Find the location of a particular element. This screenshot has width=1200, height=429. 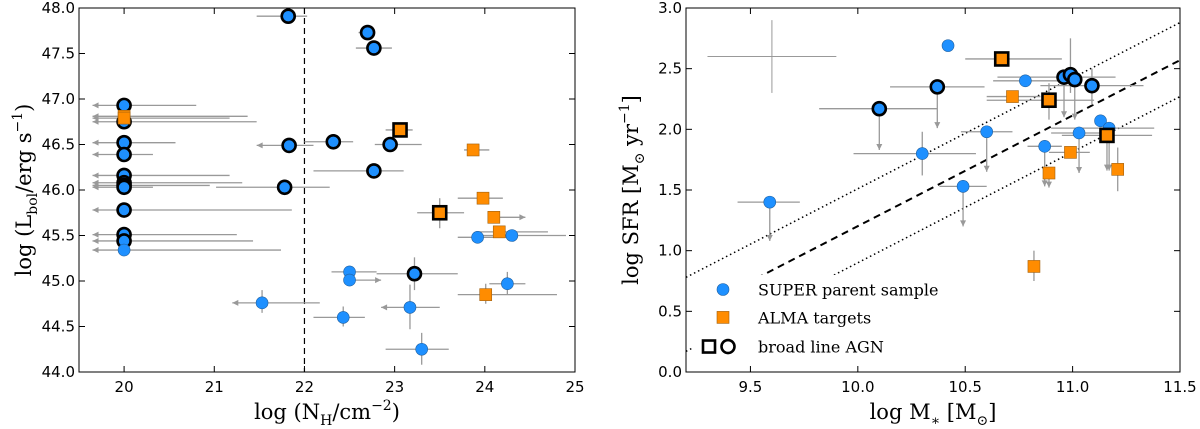

x-tick-label: 11.0 is located at coordinates (1072, 387).